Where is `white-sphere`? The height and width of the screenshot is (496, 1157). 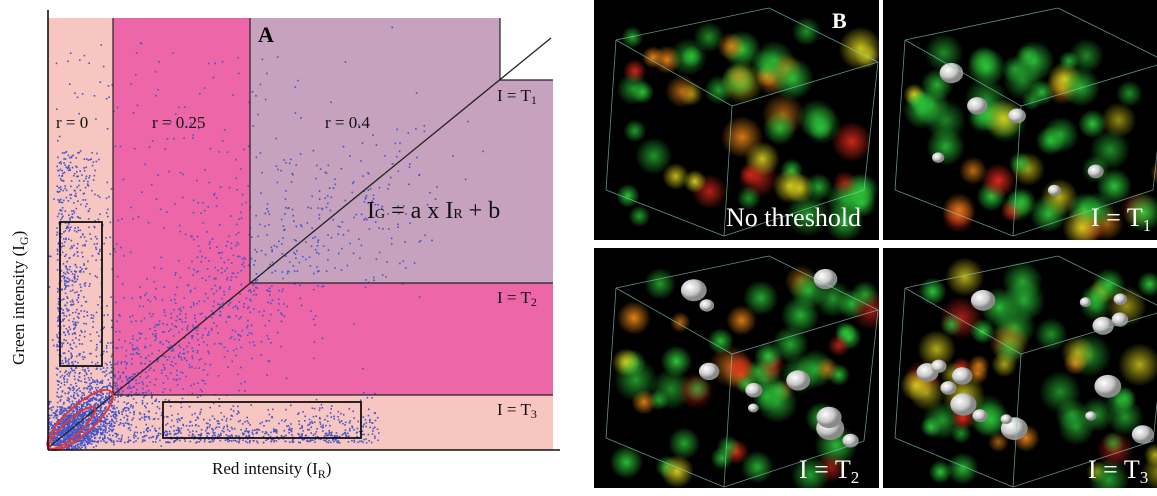
white-sphere is located at coordinates (962, 375).